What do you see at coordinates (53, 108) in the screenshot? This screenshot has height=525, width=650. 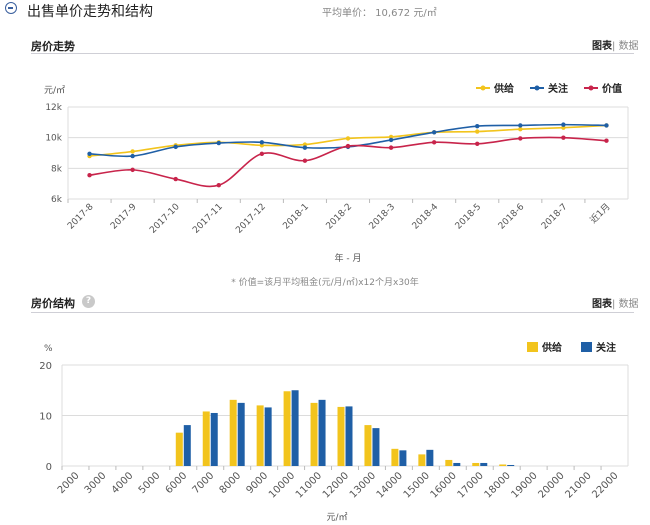 I see `y-tick-label: 12k` at bounding box center [53, 108].